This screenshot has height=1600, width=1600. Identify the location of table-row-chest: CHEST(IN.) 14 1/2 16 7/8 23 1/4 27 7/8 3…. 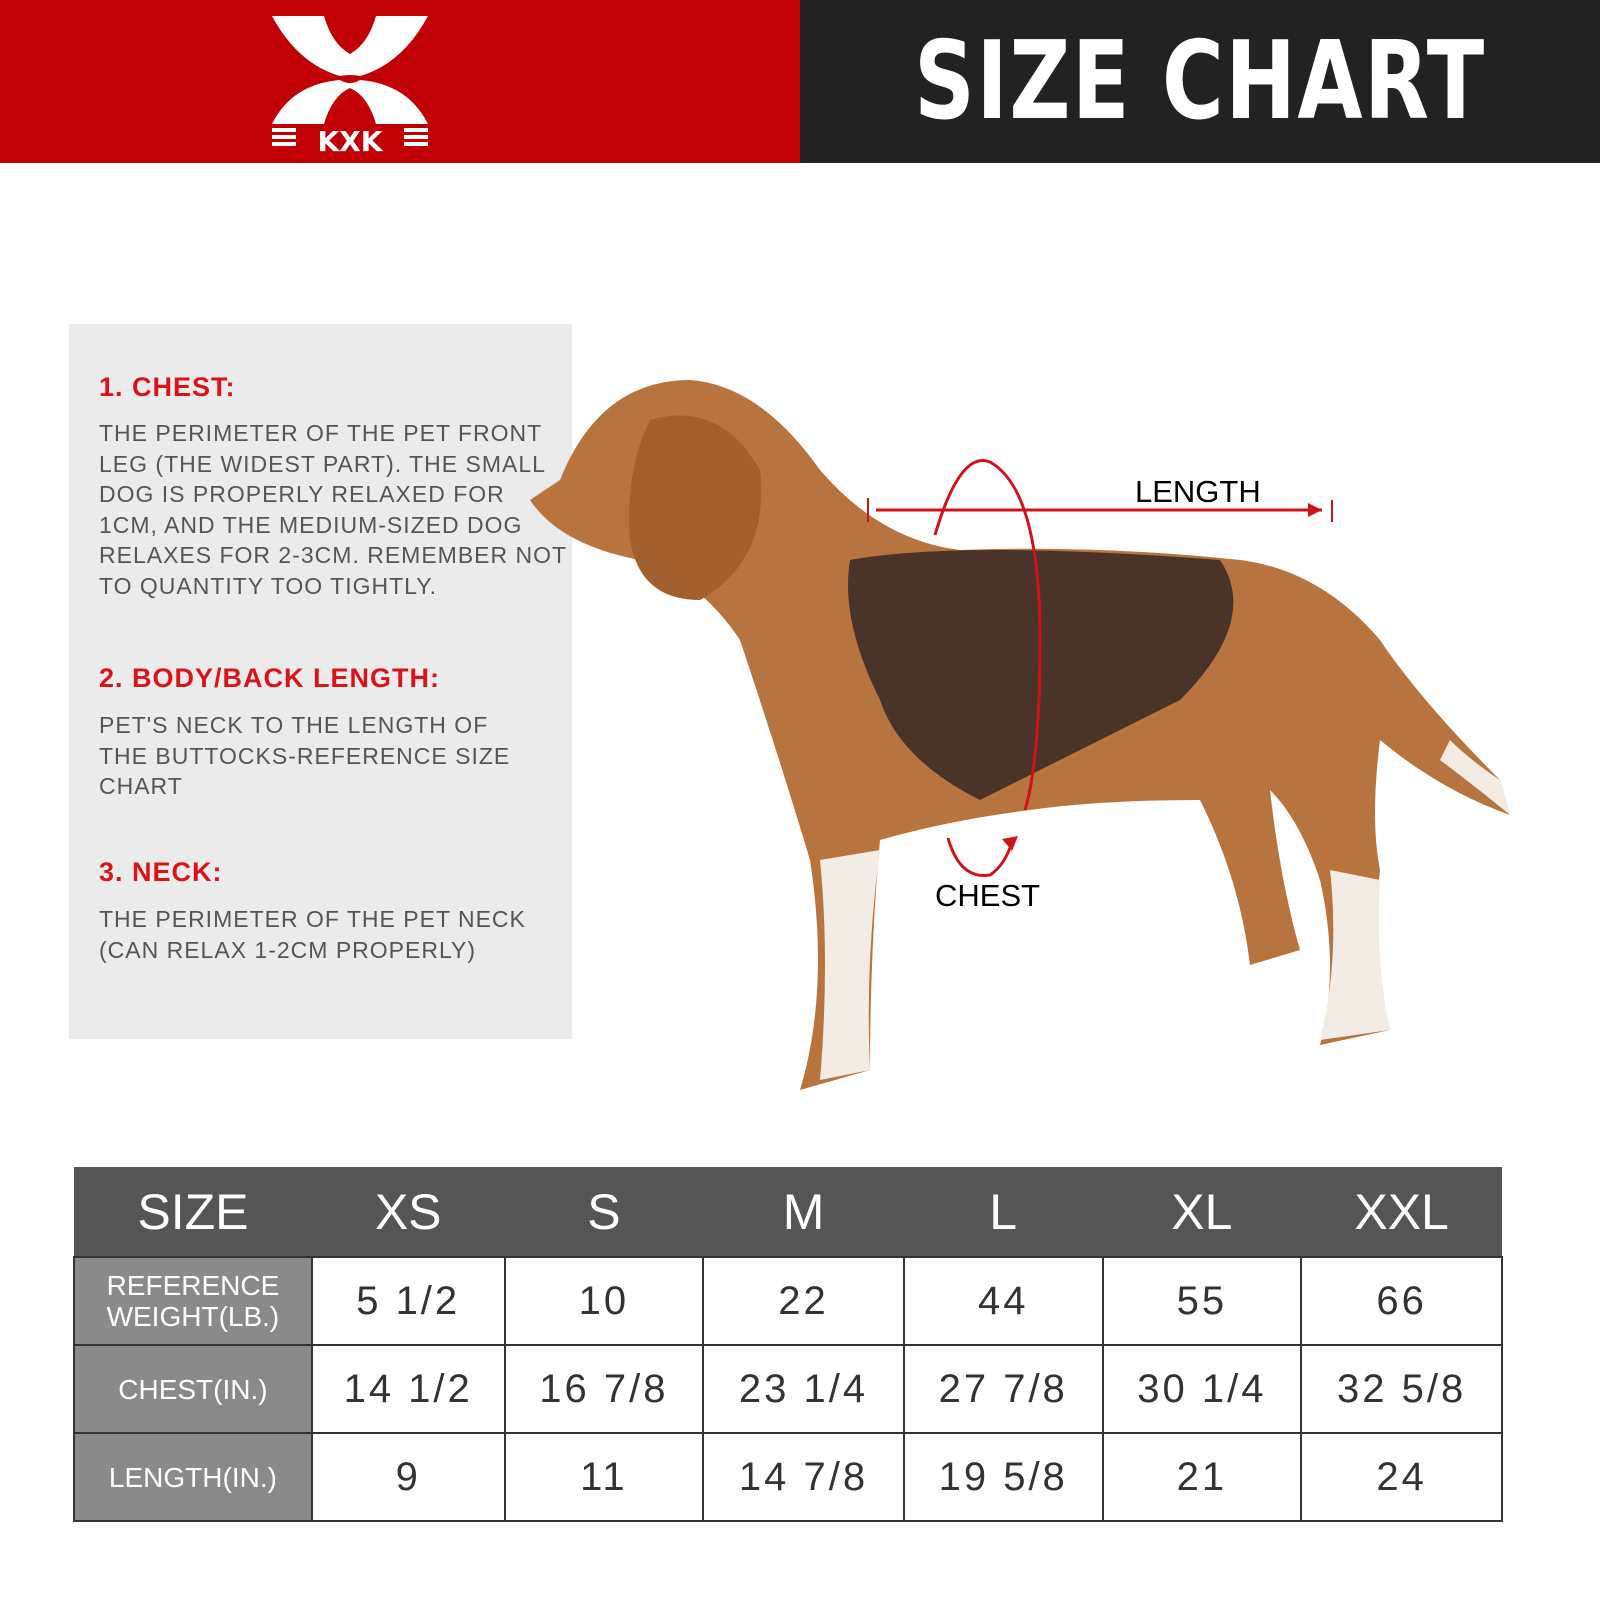
(788, 1389).